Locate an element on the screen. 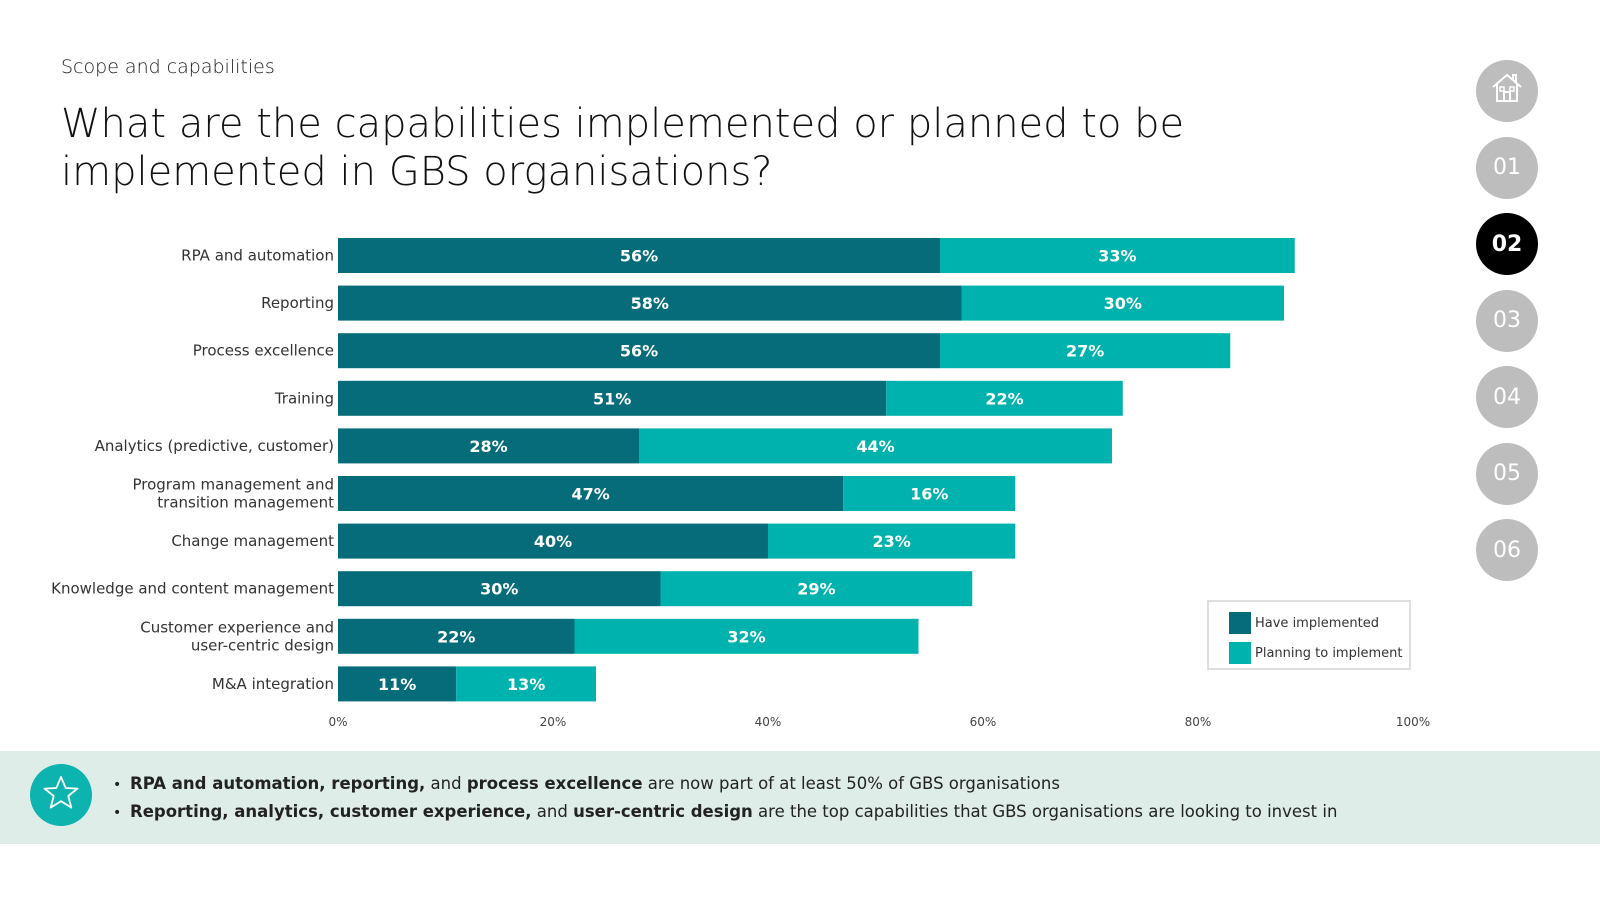 The height and width of the screenshot is (900, 1600). footer-panel is located at coordinates (800, 797).